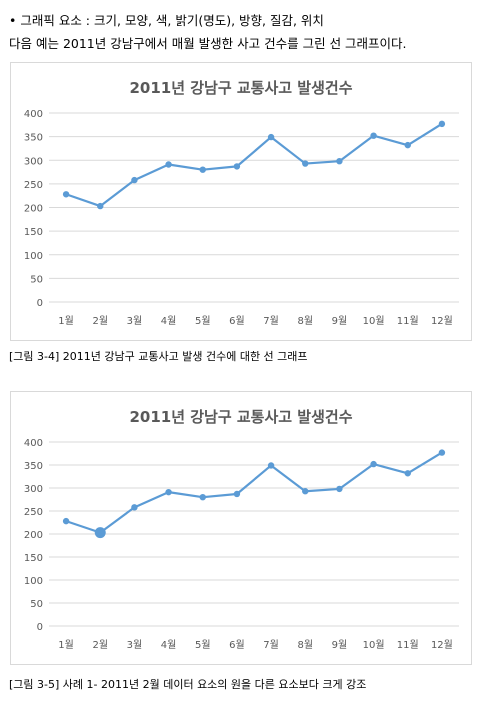  I want to click on intro-line-1: • 그래픽 요소 : 크기, 모양, 색, 밝기(명도), 방향, 질감, 위치, so click(166, 19).